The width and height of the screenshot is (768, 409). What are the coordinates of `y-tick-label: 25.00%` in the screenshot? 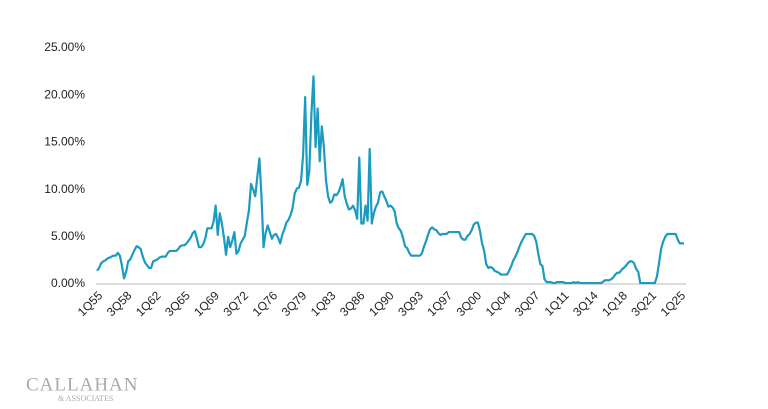 It's located at (64, 47).